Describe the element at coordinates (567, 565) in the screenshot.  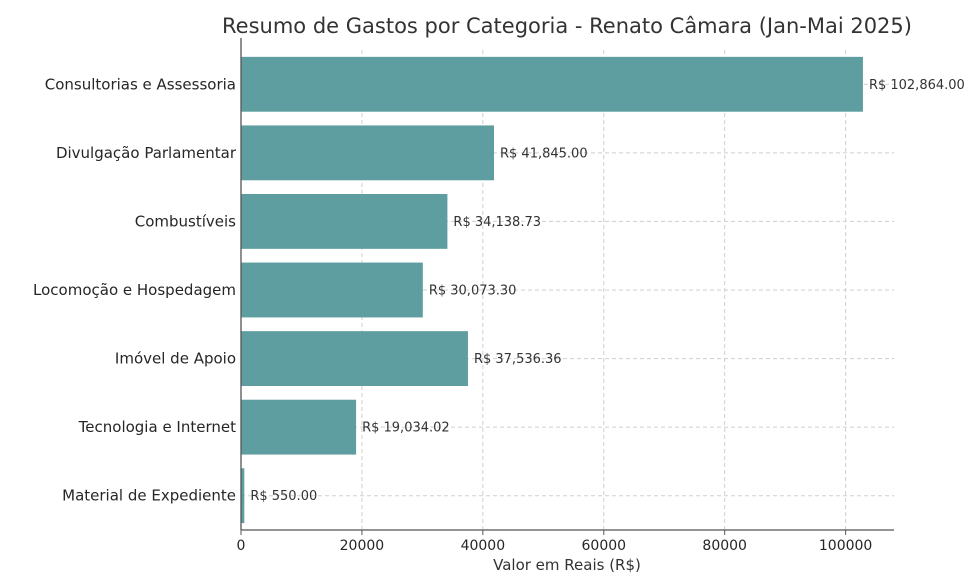
I see `x-axis-title: Valor em Reais (R$)` at that location.